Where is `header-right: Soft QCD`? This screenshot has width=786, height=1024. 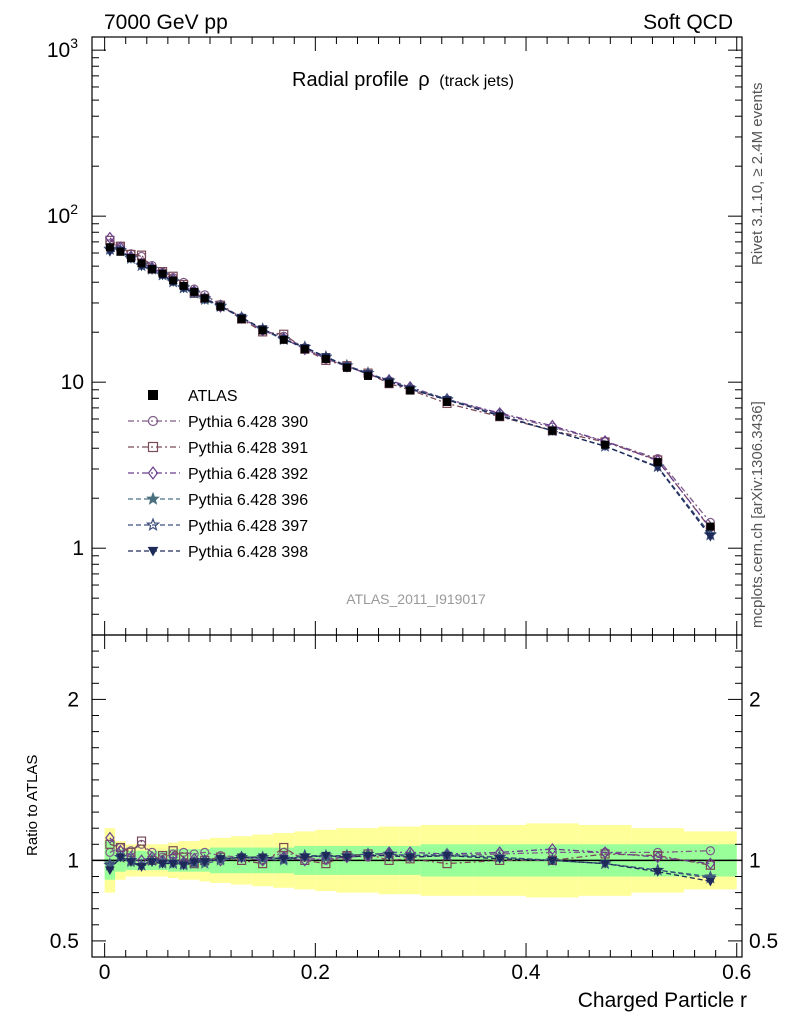
header-right: Soft QCD is located at coordinates (688, 22).